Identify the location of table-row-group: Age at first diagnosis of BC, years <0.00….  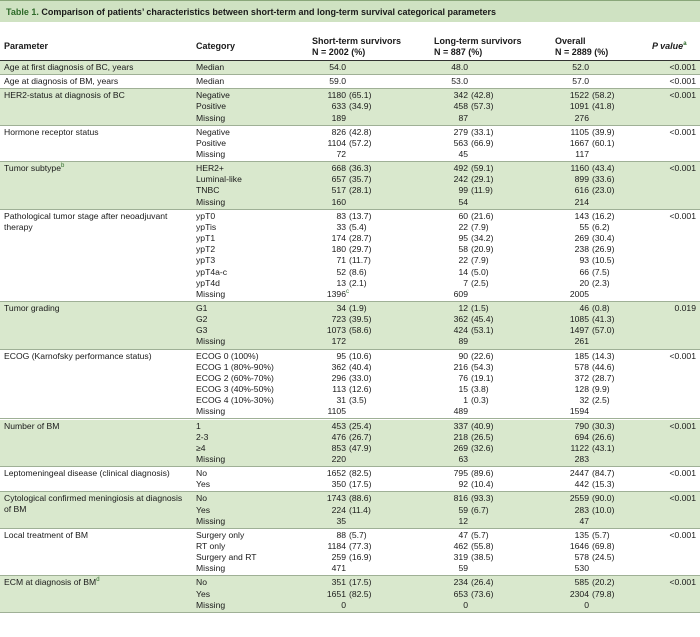
(350, 68).